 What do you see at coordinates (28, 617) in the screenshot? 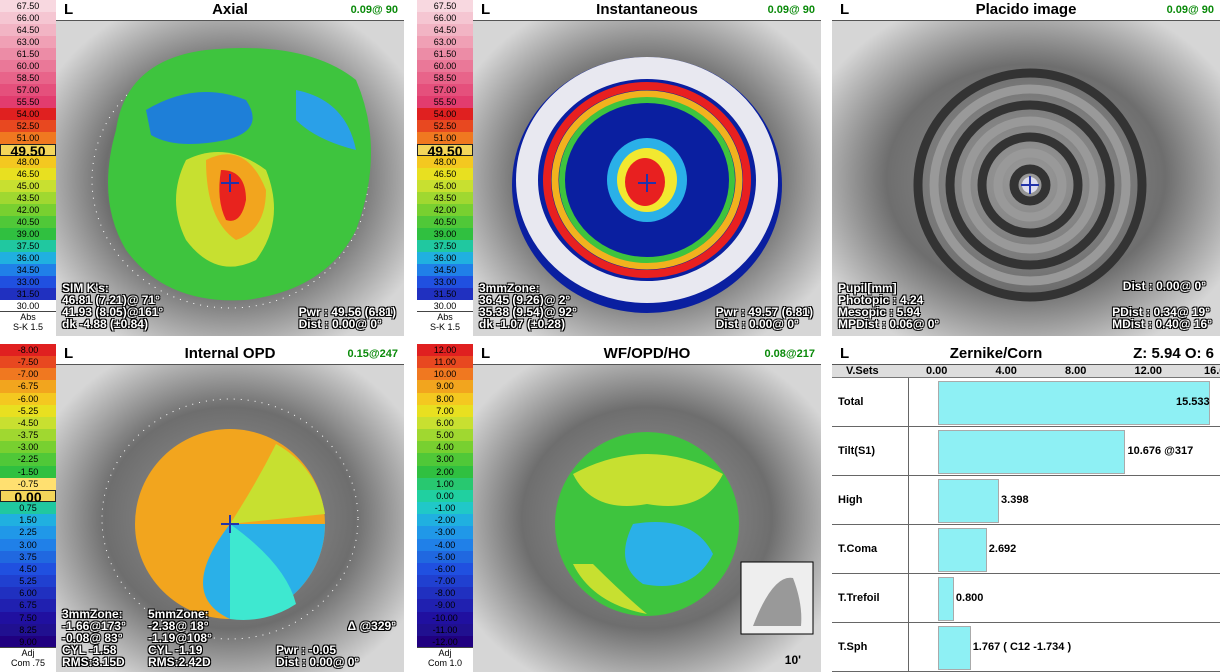
I see `scale-value: 7.50` at bounding box center [28, 617].